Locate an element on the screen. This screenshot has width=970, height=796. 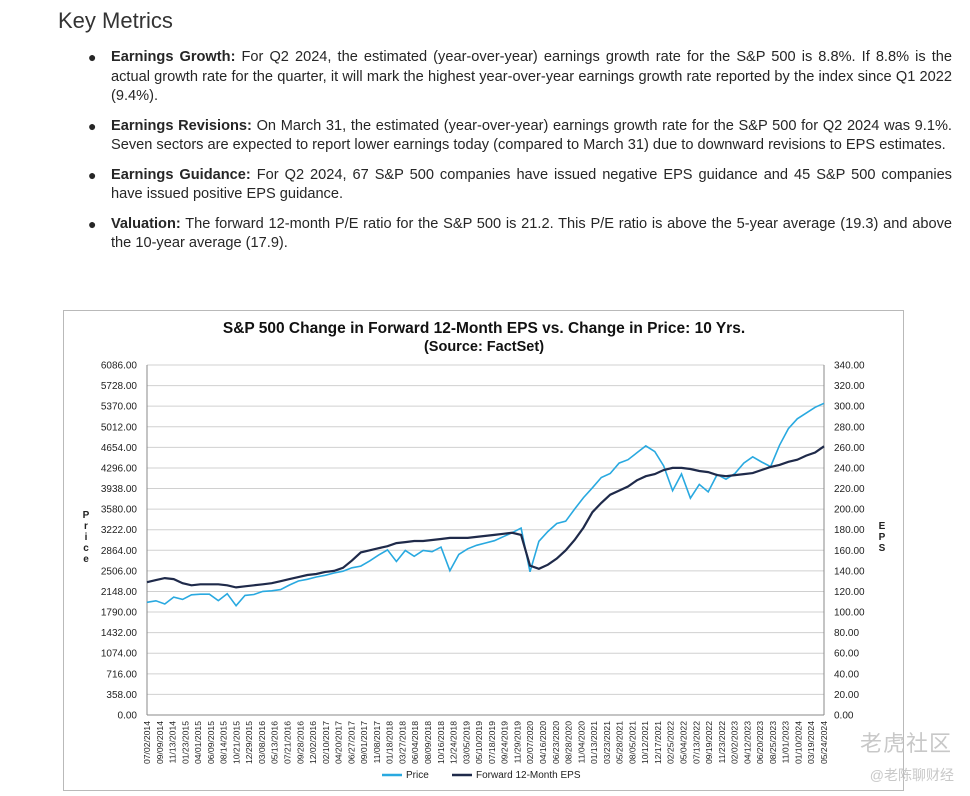
x-tick-label: 07/02/2014 is located at coordinates (147, 742).